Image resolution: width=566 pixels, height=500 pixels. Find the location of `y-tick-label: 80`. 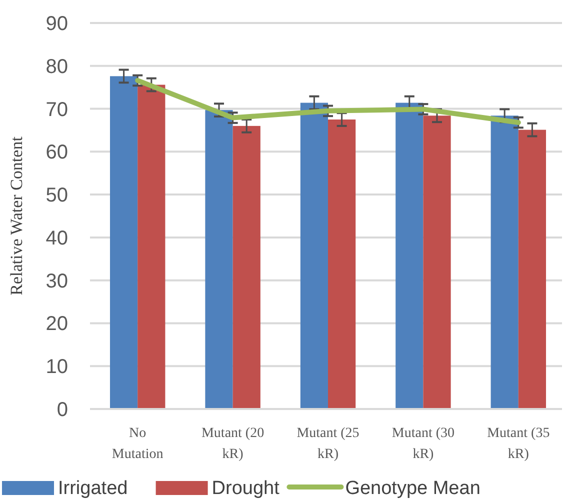

y-tick-label: 80 is located at coordinates (57, 67).